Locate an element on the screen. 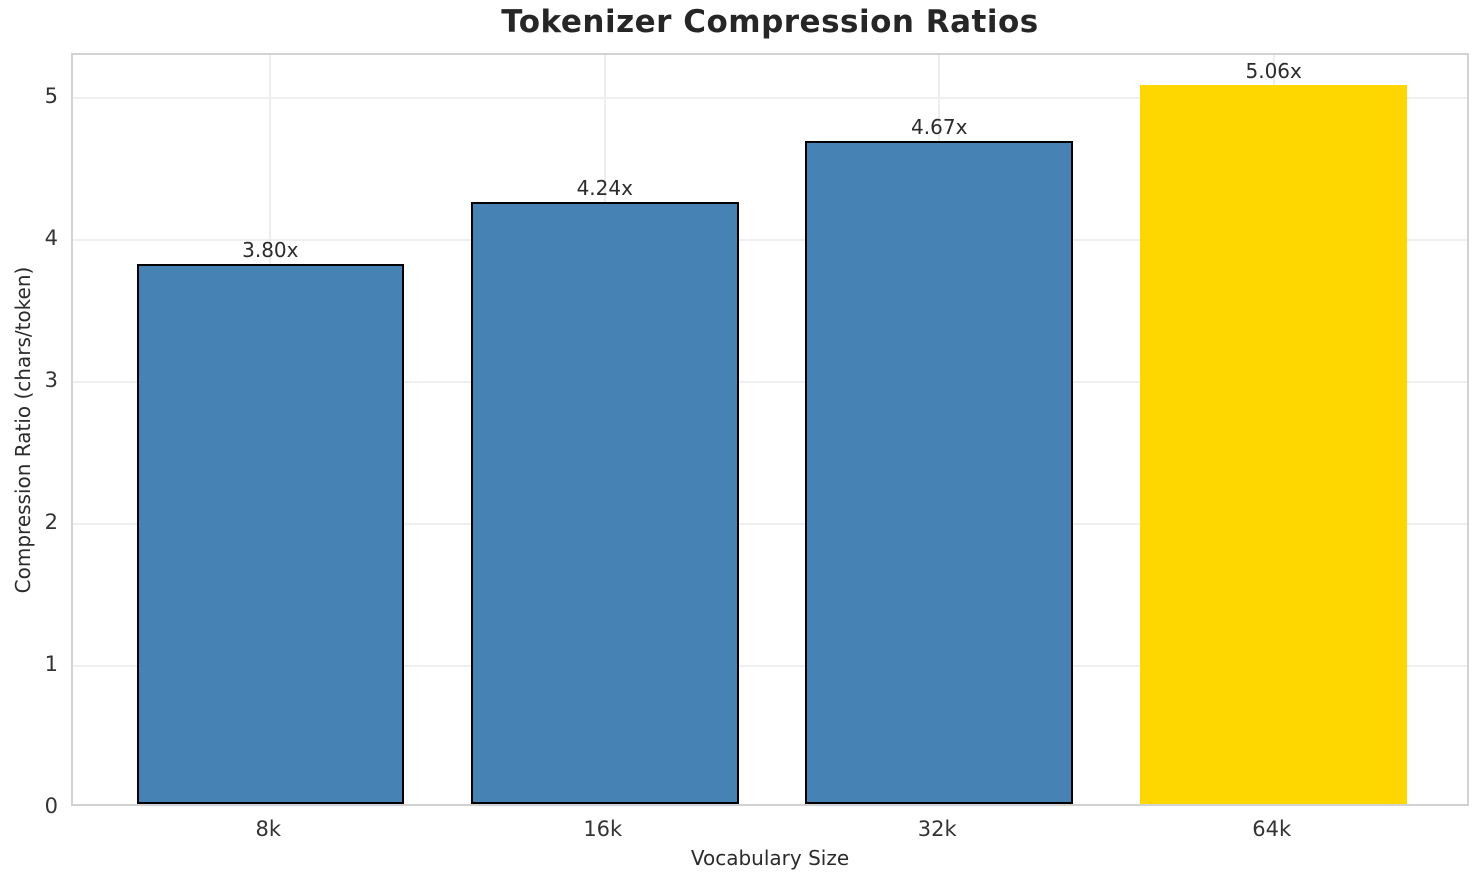 This screenshot has height=885, width=1483. bar-value-label: 4.24x is located at coordinates (604, 187).